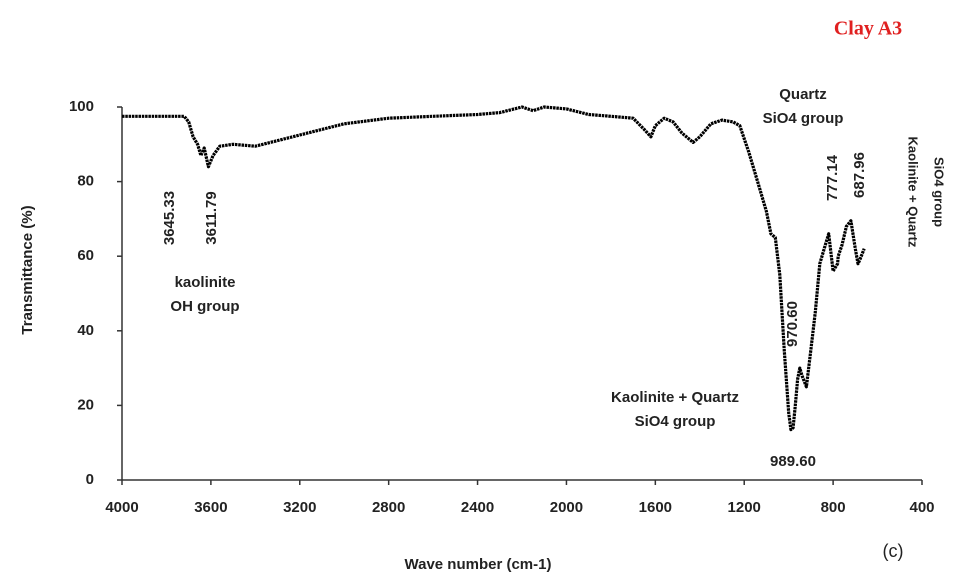  Describe the element at coordinates (832, 177) in the screenshot. I see `annotation: 777.14` at that location.